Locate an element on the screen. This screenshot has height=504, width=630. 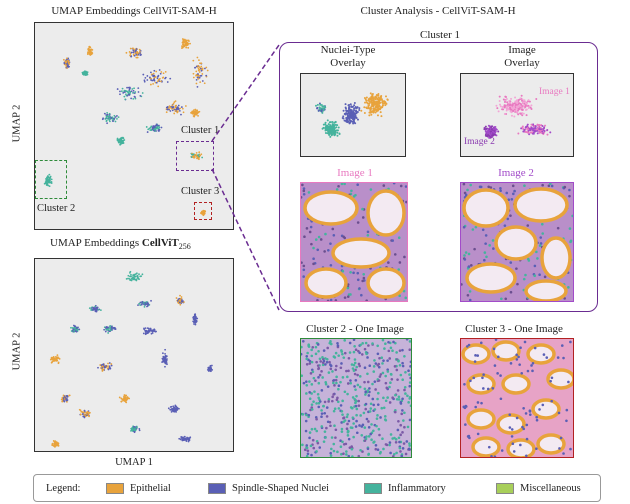
gland-crypt is located at coordinates (551, 444).